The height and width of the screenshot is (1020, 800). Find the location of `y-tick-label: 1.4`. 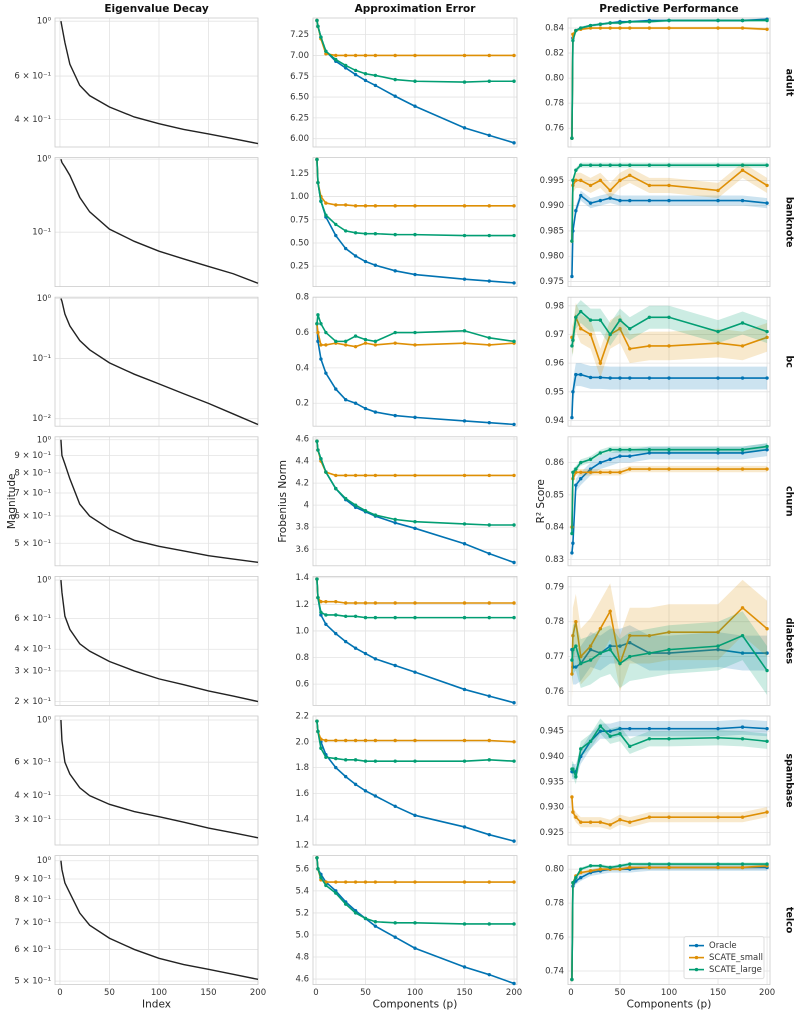

y-tick-label: 1.4 is located at coordinates (302, 578).